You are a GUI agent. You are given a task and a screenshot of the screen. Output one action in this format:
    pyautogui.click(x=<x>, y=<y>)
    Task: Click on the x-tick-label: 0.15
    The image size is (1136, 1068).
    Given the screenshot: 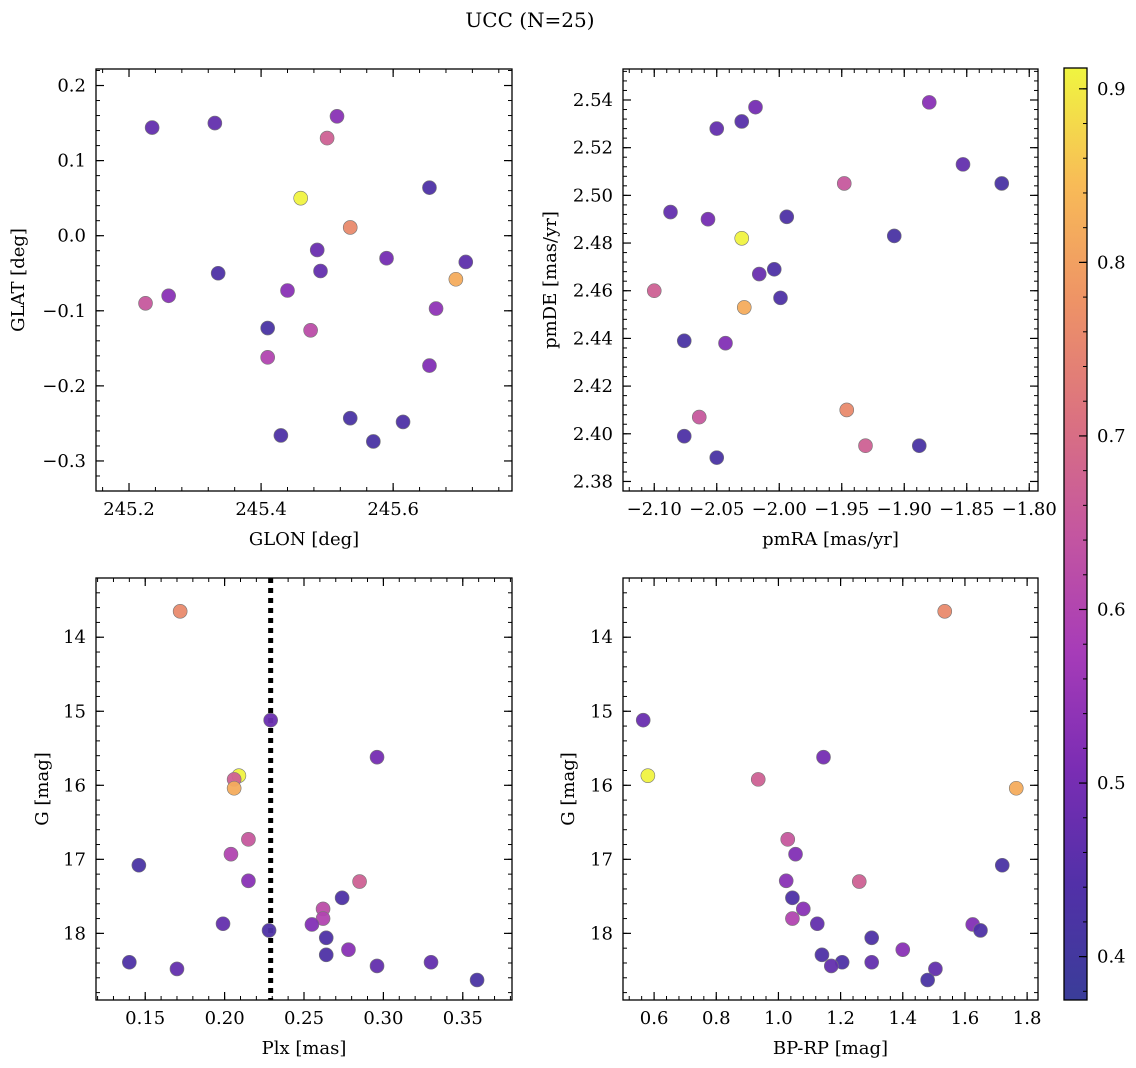 What is the action you would take?
    pyautogui.click(x=145, y=1018)
    